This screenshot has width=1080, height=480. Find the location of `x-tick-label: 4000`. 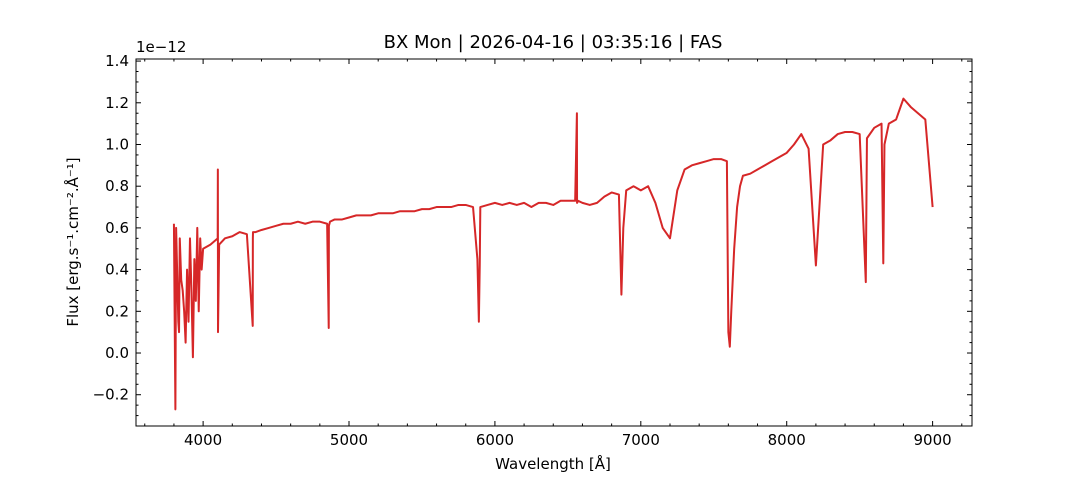

x-tick-label: 4000 is located at coordinates (203, 440).